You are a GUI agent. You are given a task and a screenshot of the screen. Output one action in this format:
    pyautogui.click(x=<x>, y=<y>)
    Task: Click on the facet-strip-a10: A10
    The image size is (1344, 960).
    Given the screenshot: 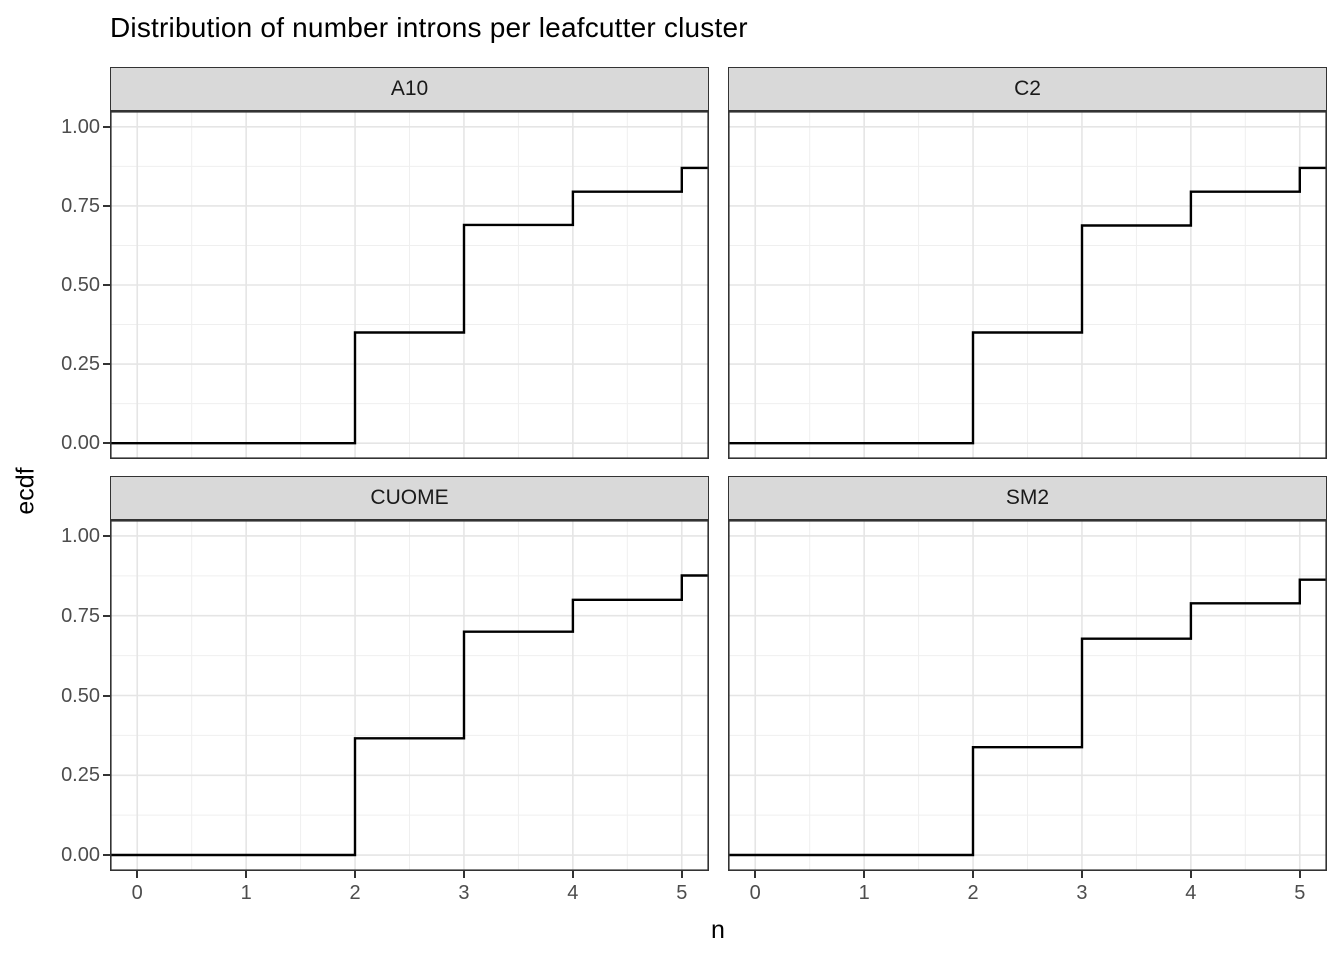 What is the action you would take?
    pyautogui.click(x=409, y=89)
    